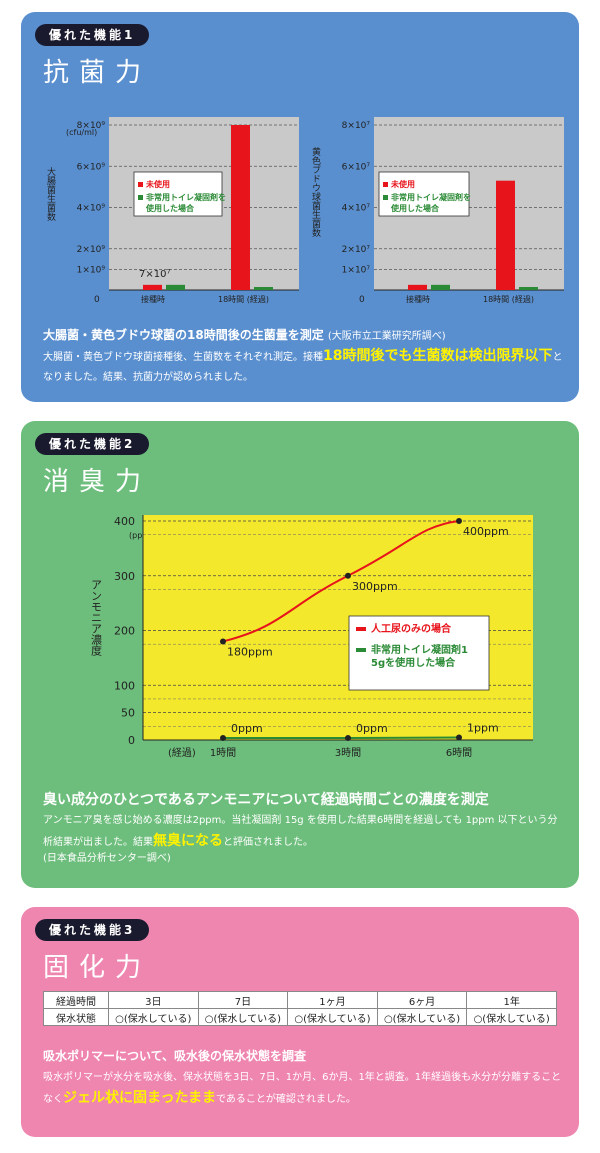  What do you see at coordinates (124, 631) in the screenshot?
I see `y-tick-label: 200` at bounding box center [124, 631].